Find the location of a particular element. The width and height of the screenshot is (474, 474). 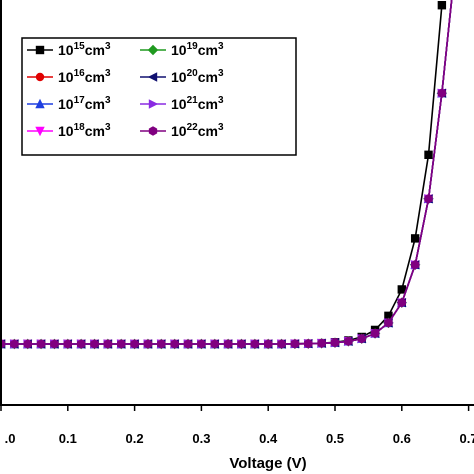

legend-item: 1019cm3 is located at coordinates (182, 49).